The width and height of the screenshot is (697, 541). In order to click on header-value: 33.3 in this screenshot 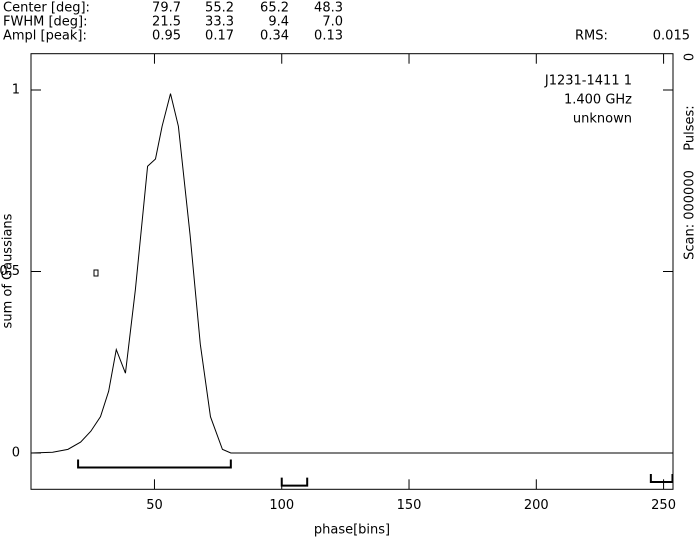, I will do `click(219, 22)`.